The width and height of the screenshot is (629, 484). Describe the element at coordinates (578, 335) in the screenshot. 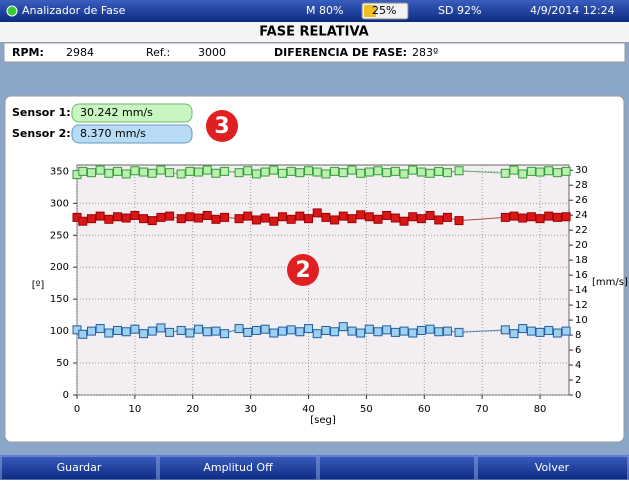

I see `y2-tick-label: 8` at that location.